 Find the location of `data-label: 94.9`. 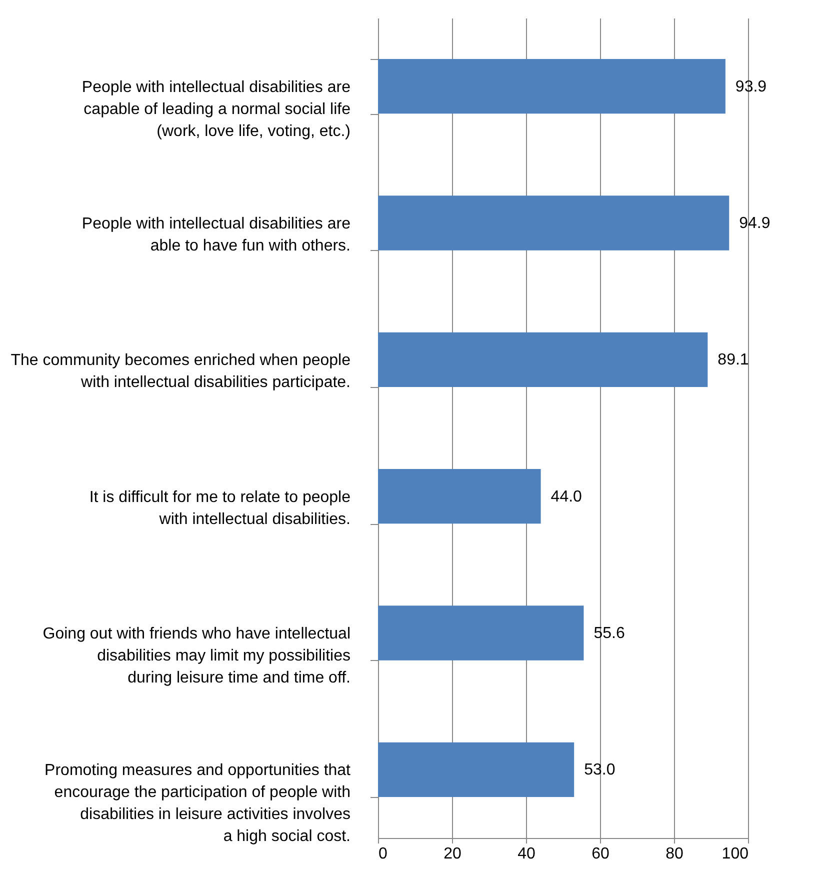

data-label: 94.9 is located at coordinates (754, 223).